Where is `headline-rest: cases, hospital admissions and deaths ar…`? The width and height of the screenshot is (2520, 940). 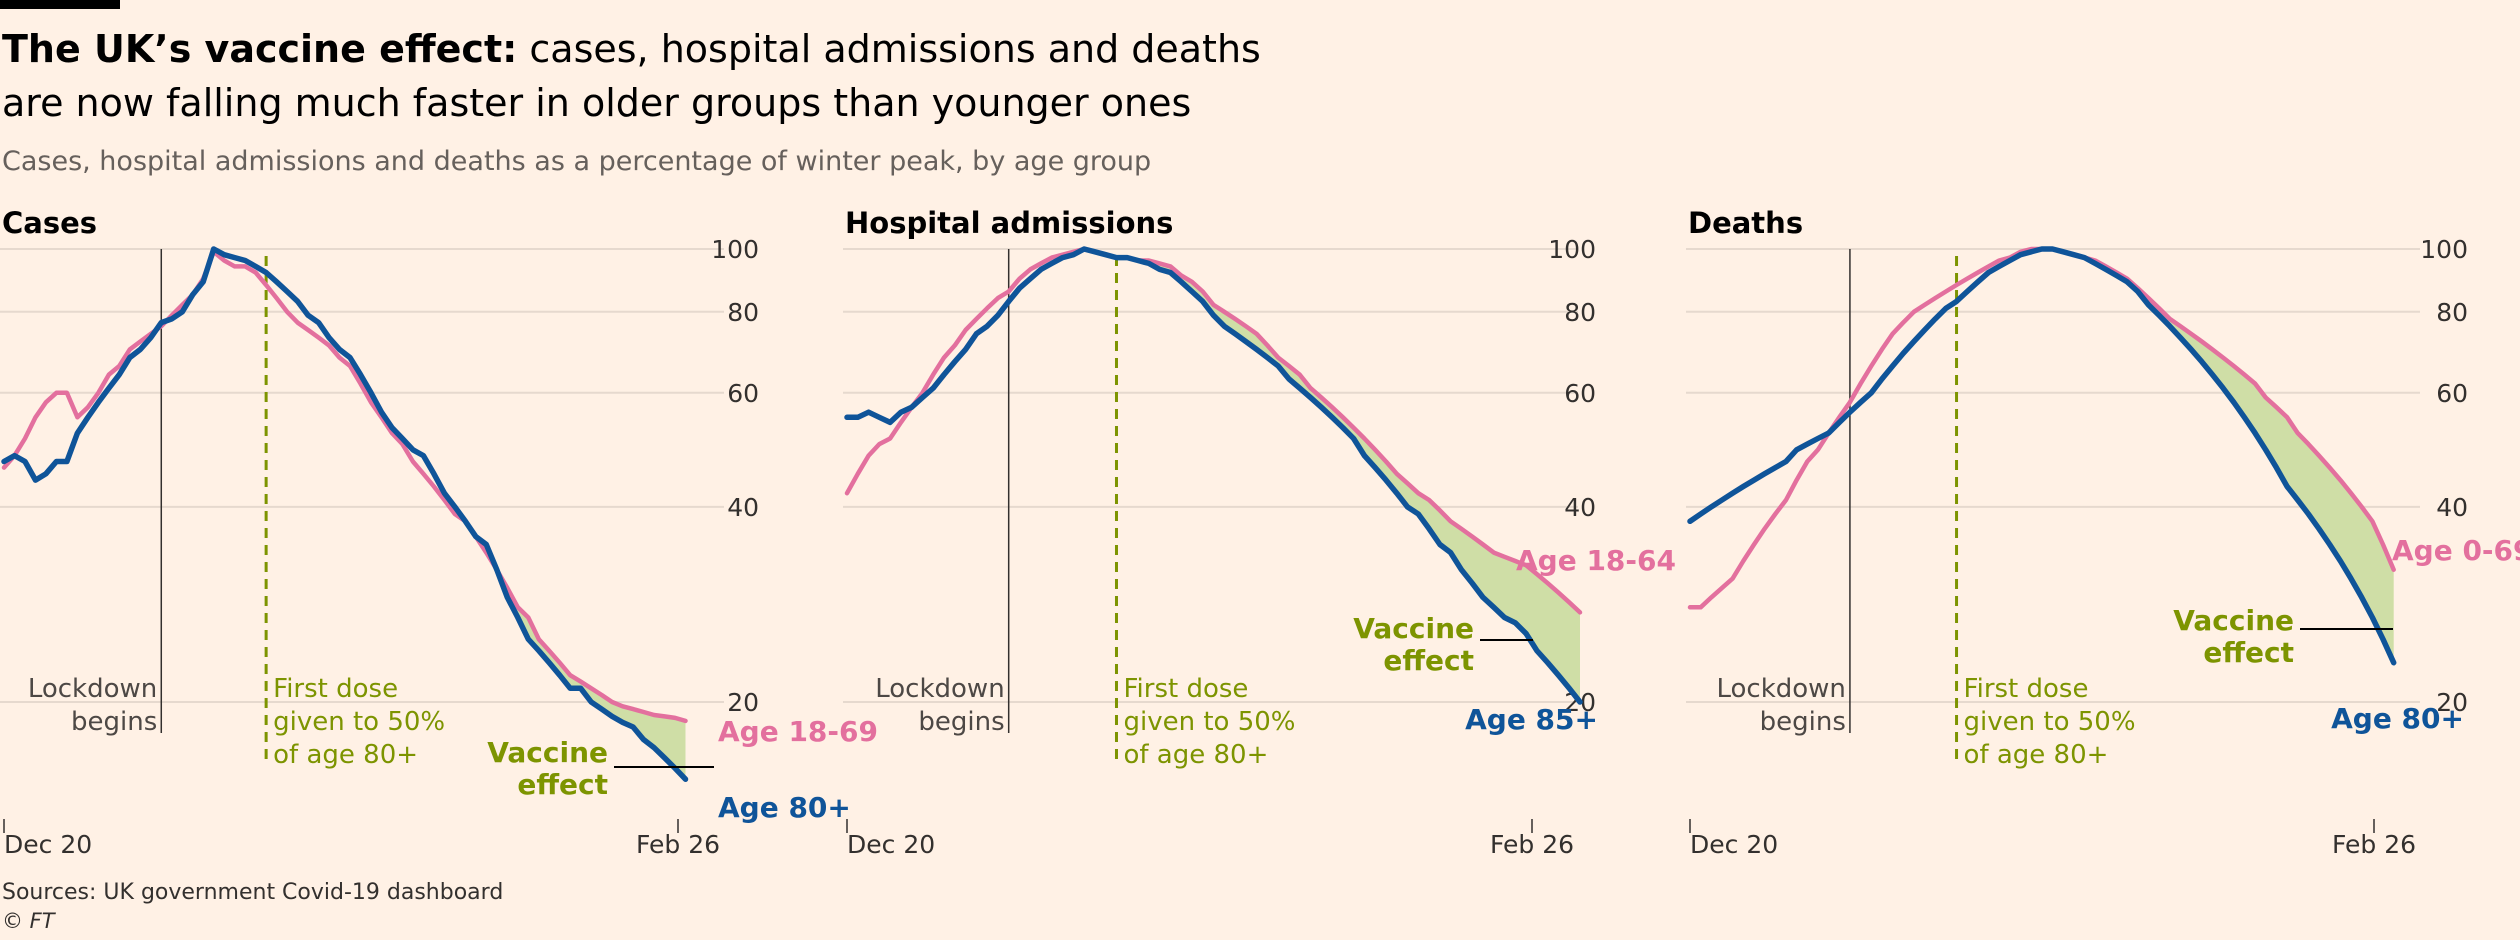
headline-rest: cases, hospital admissions and deaths ar… is located at coordinates (631, 76).